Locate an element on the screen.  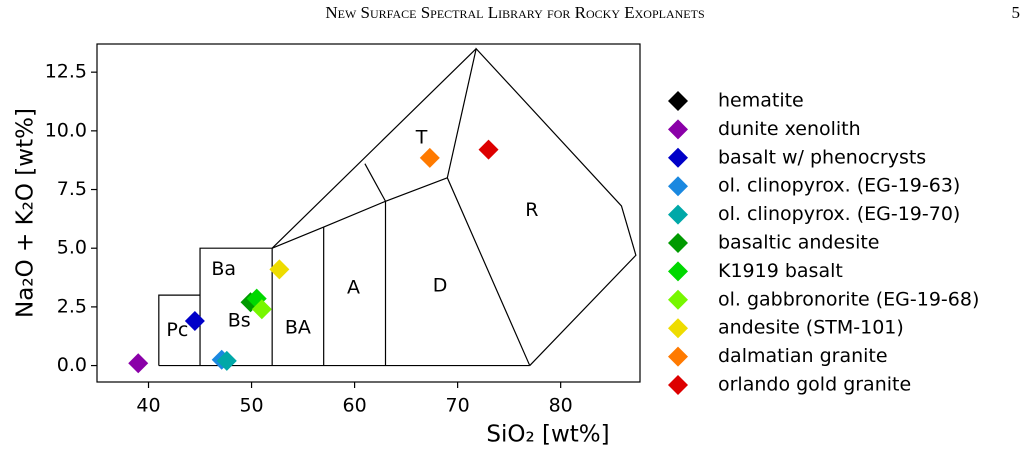
x-tick-label: 60 is located at coordinates (354, 406).